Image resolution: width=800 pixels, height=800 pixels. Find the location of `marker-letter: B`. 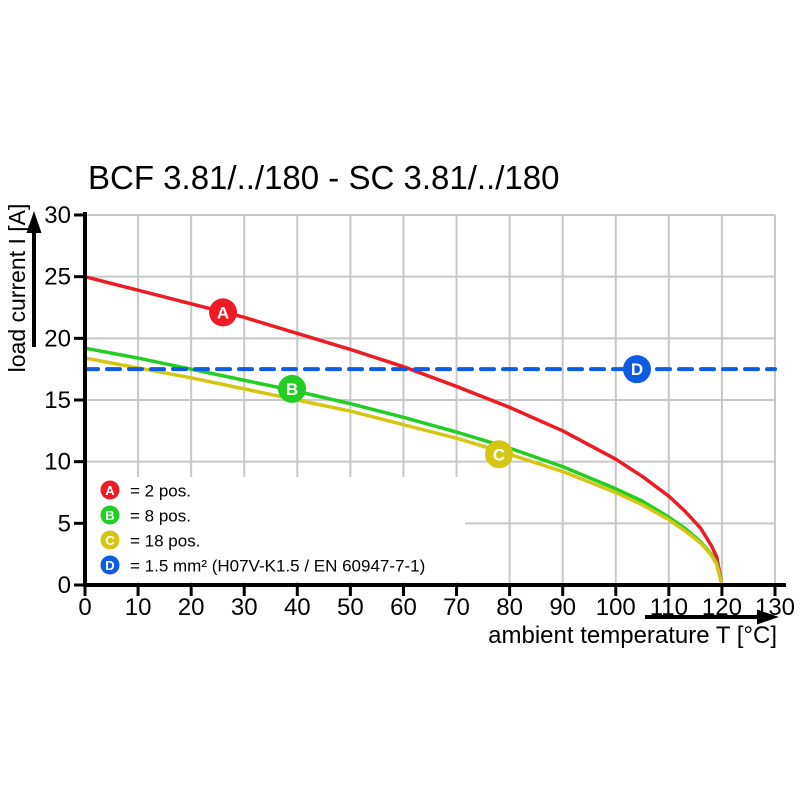

marker-letter: B is located at coordinates (292, 389).